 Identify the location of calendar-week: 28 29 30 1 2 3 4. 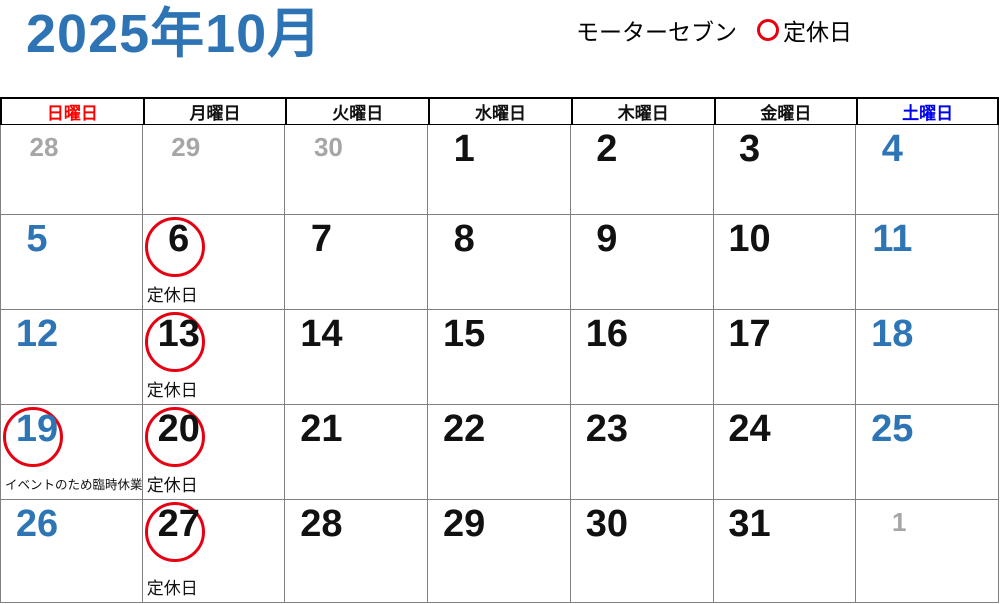
(499, 170).